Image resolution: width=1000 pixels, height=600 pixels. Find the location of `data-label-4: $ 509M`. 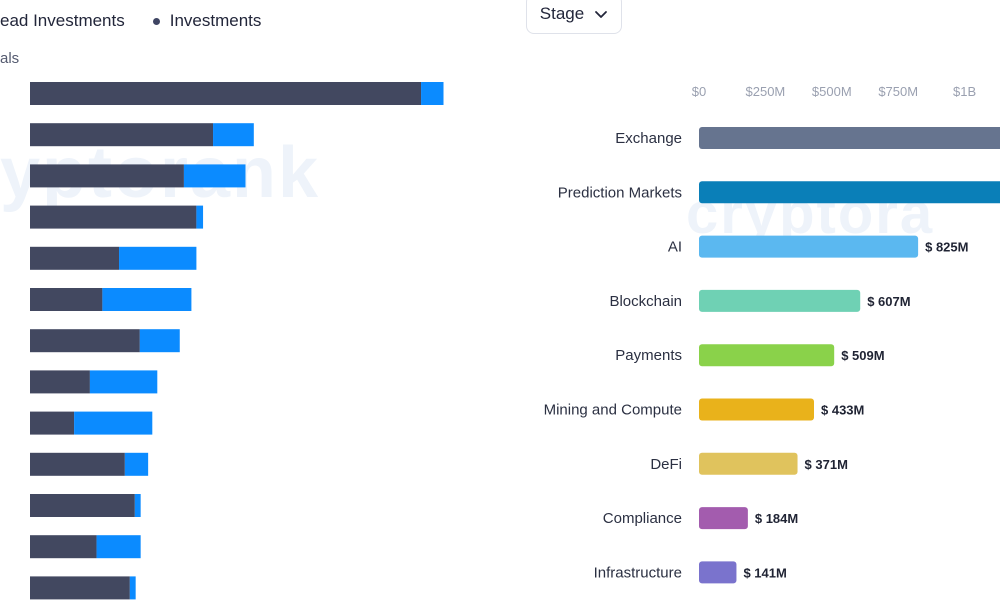

data-label-4: $ 509M is located at coordinates (862, 355).